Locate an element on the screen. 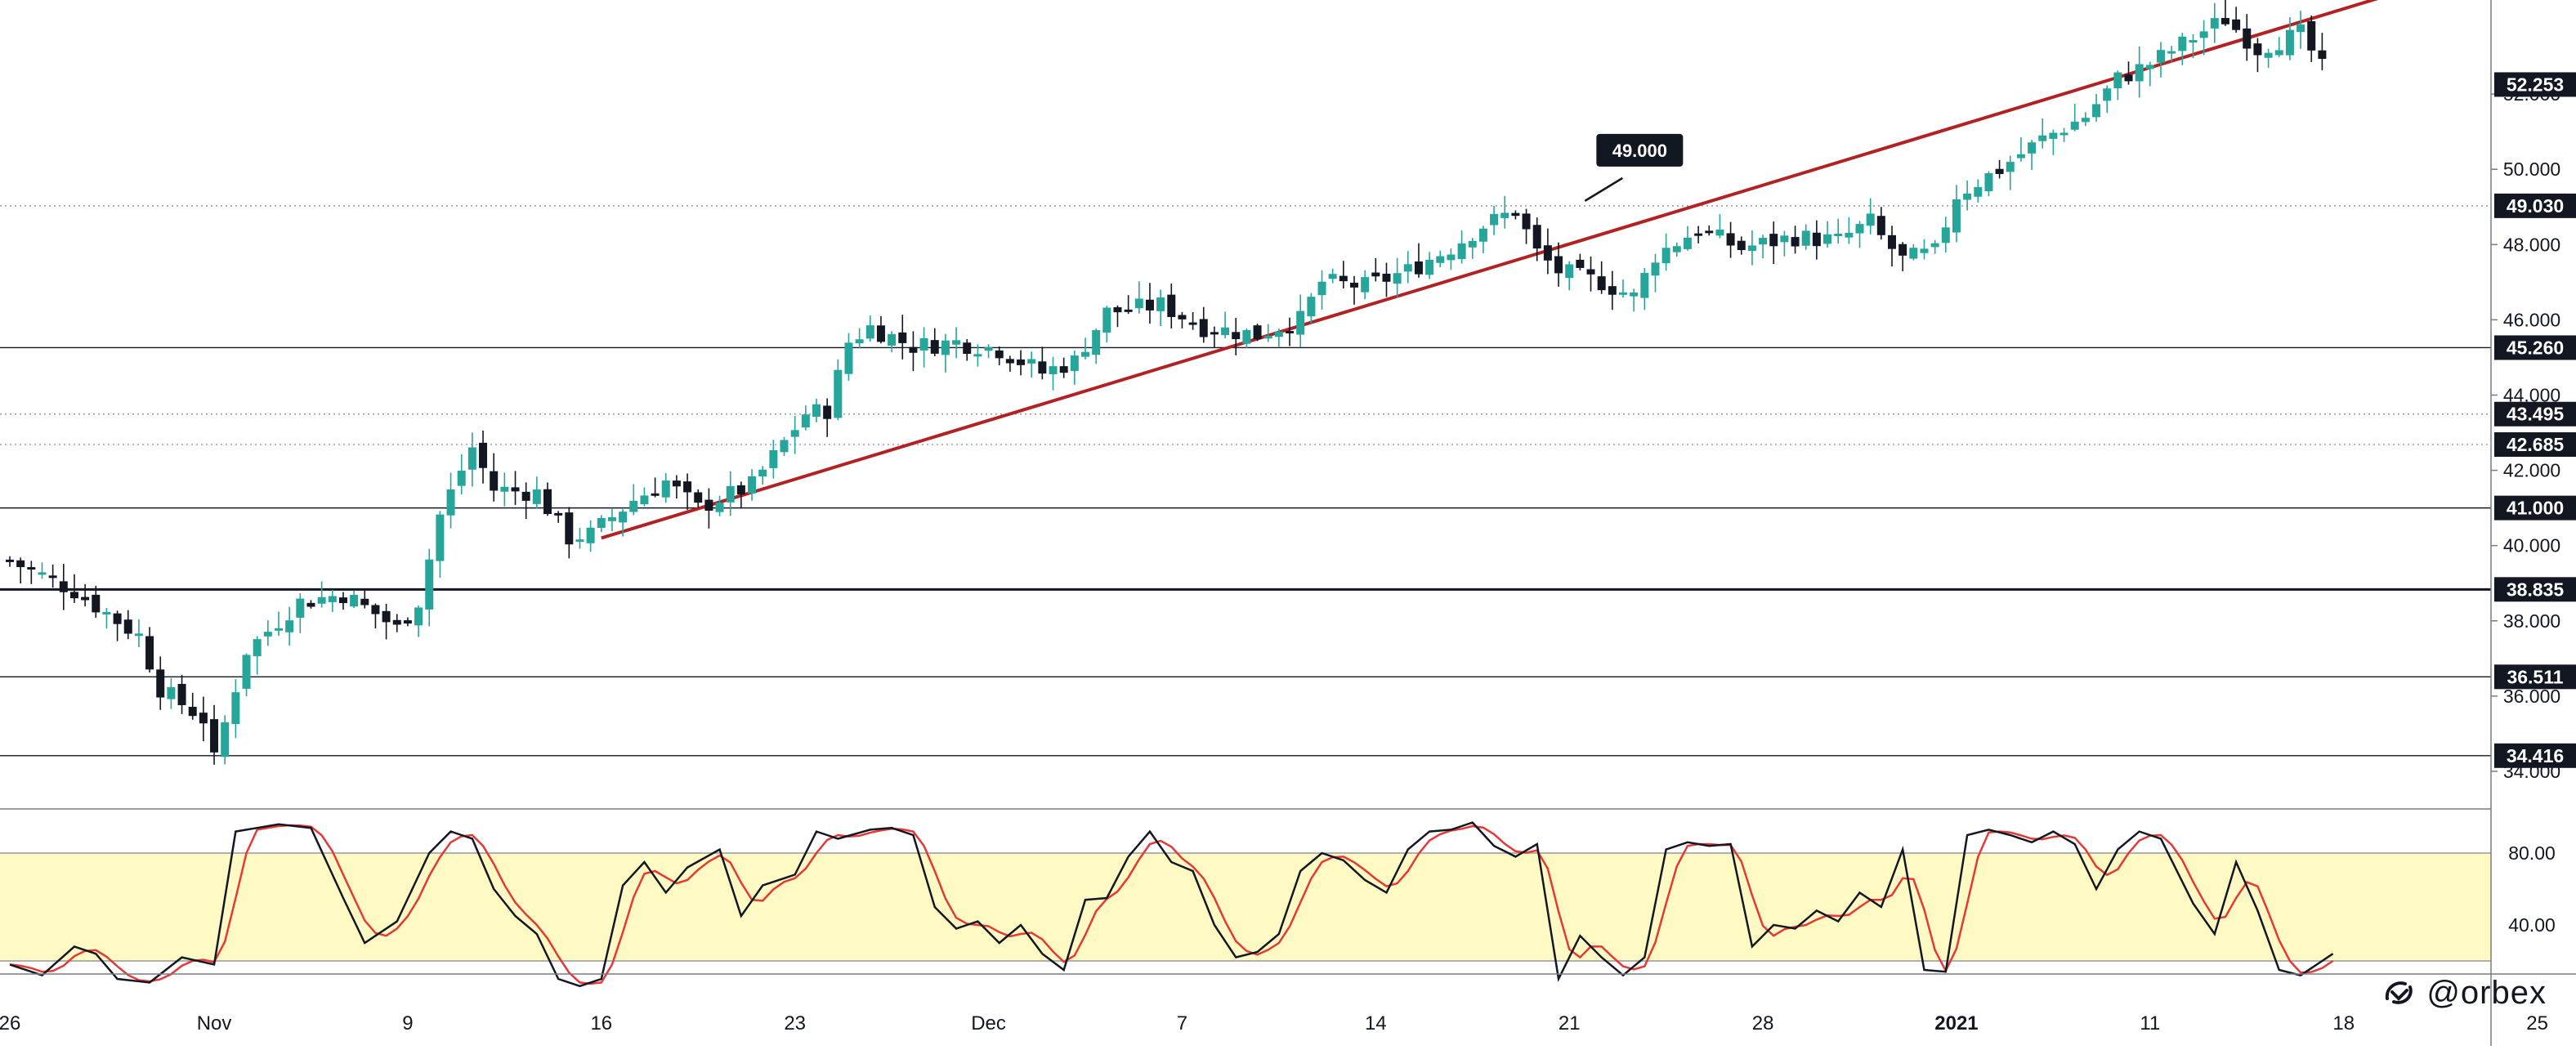 The height and width of the screenshot is (1050, 2576). time-tick-label: 21 is located at coordinates (1570, 1023).